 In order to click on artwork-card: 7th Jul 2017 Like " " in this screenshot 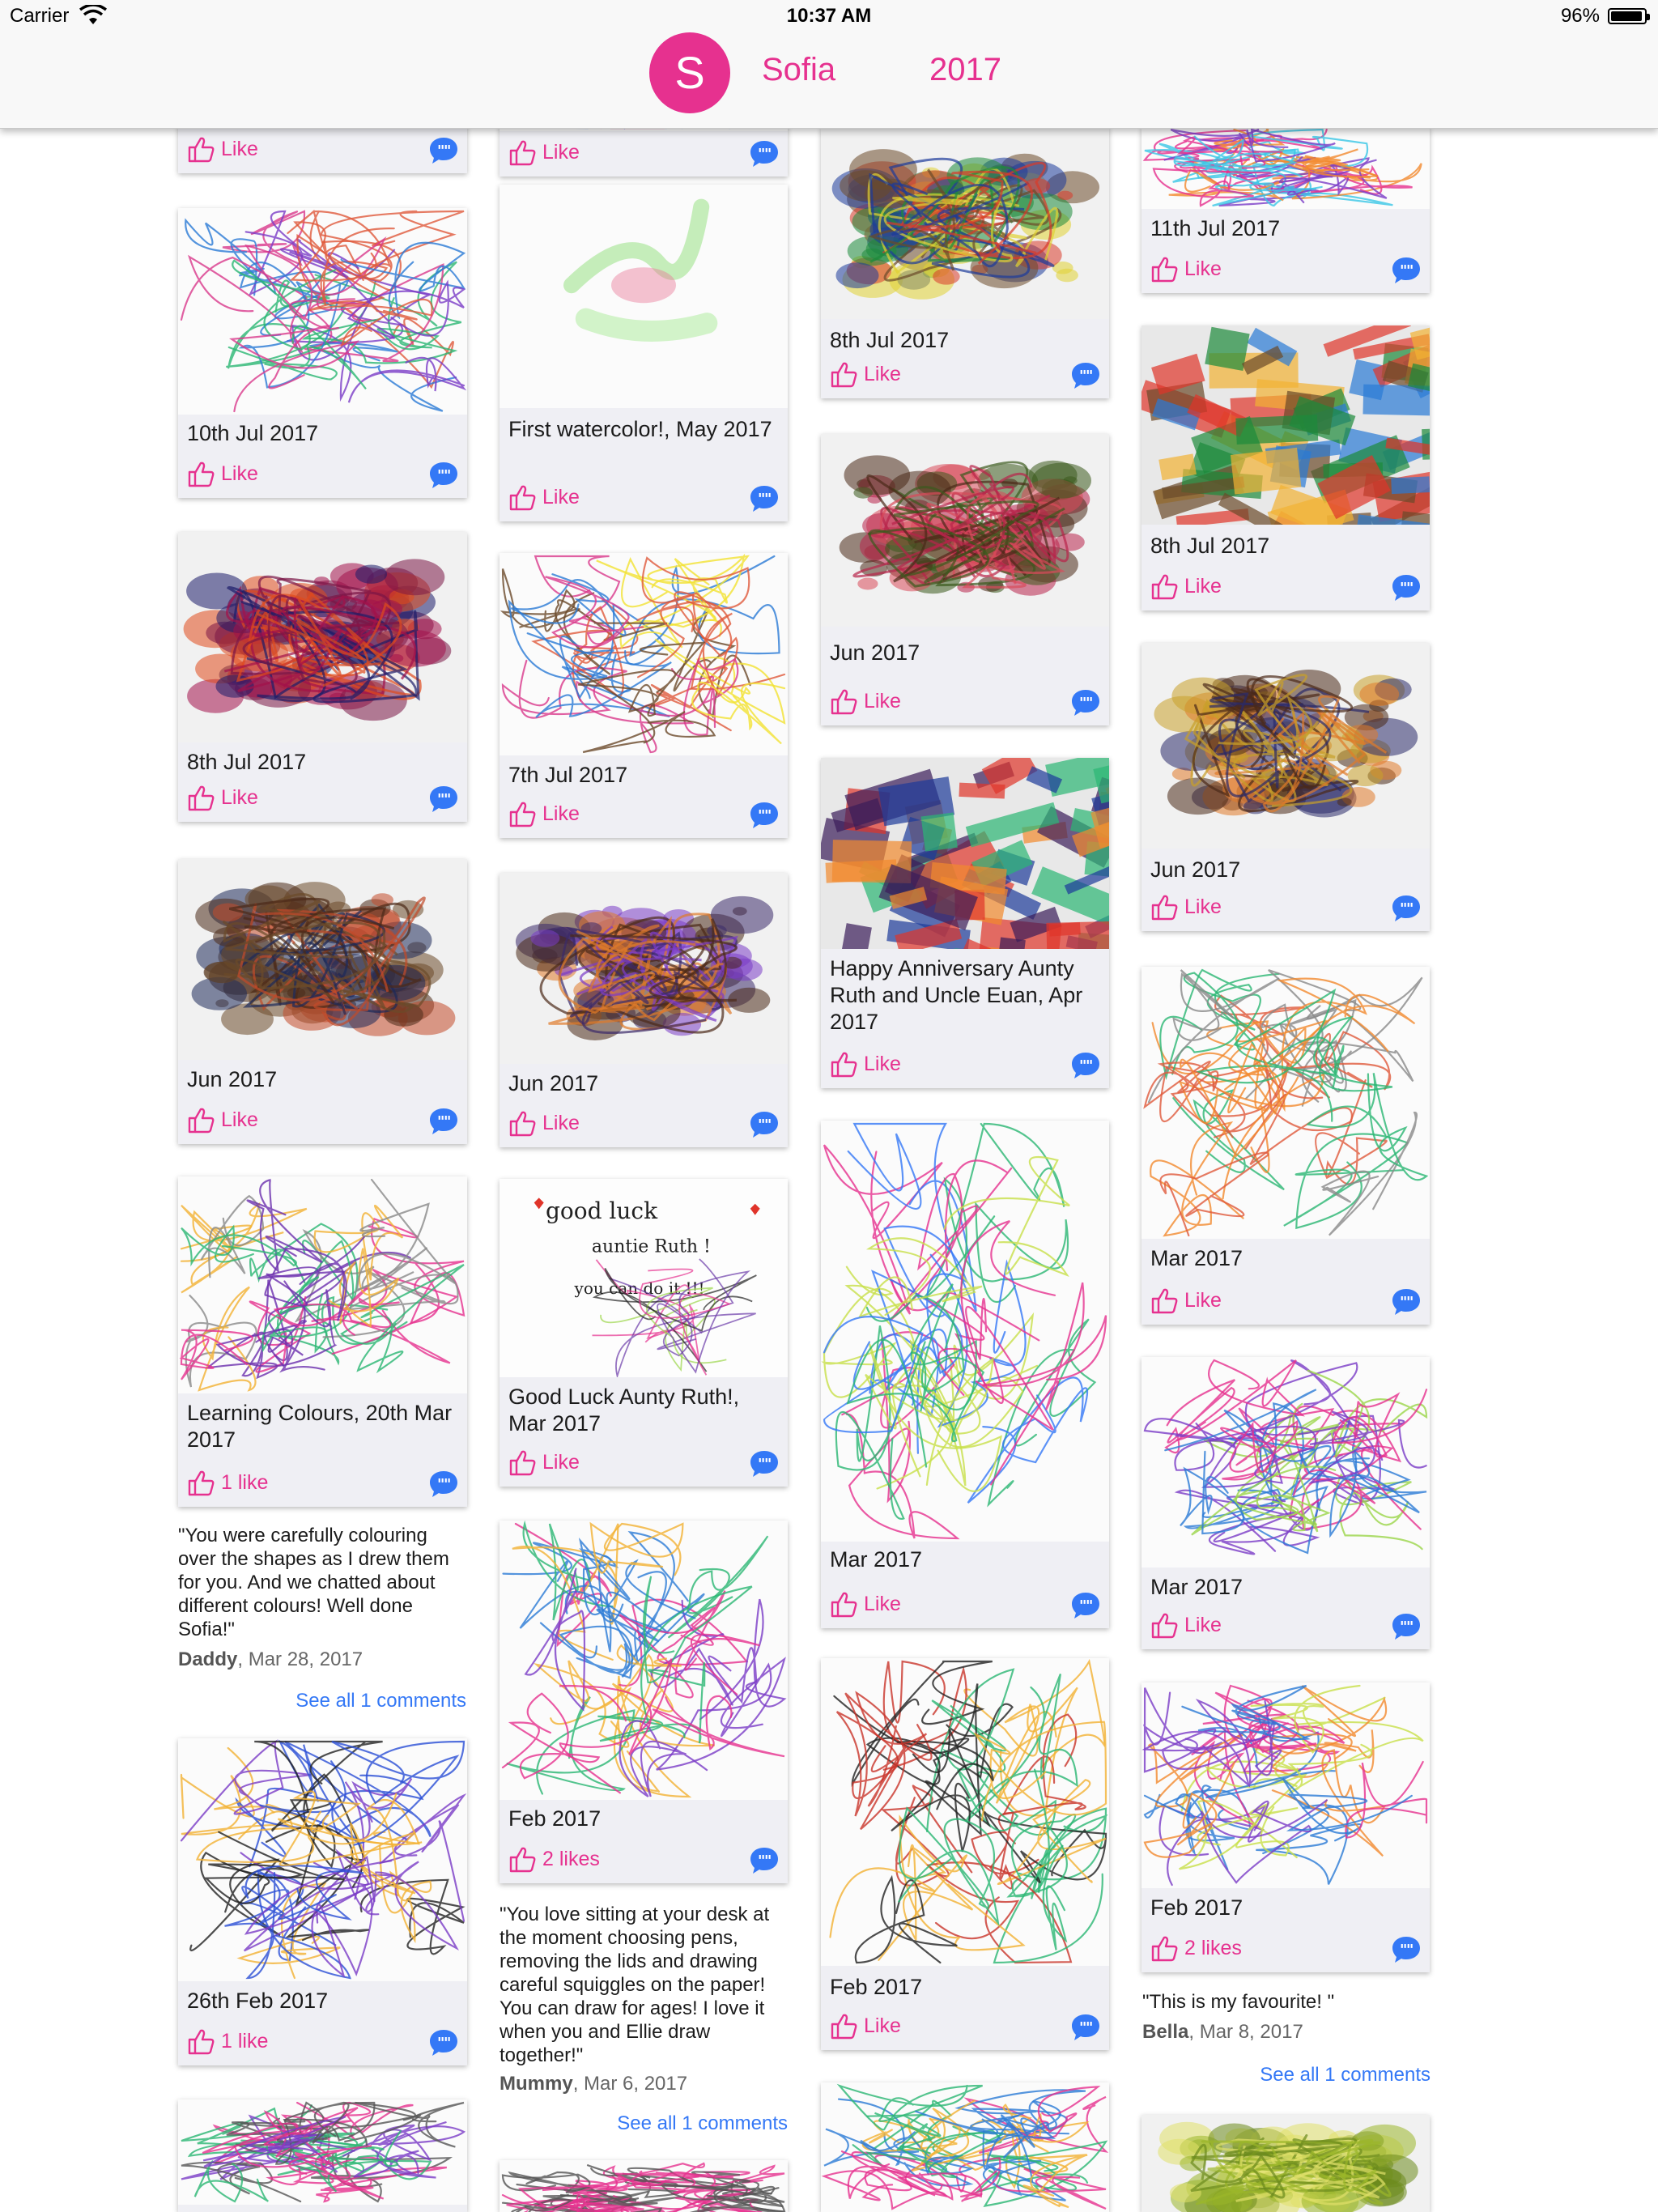, I will do `click(644, 695)`.